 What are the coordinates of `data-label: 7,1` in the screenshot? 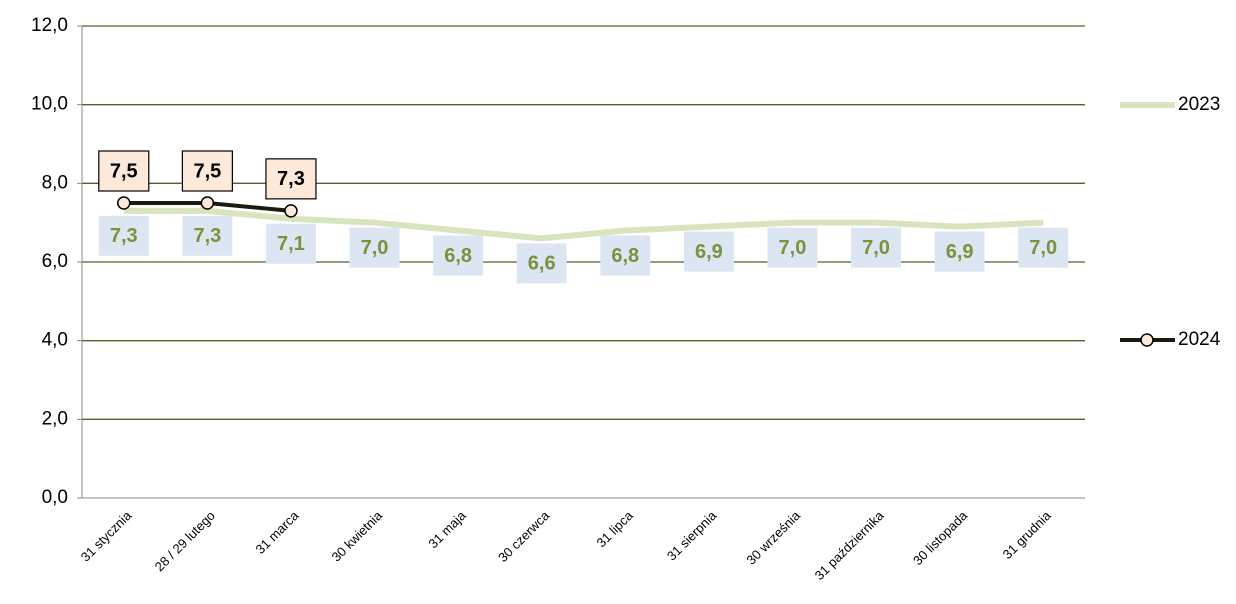 It's located at (291, 244).